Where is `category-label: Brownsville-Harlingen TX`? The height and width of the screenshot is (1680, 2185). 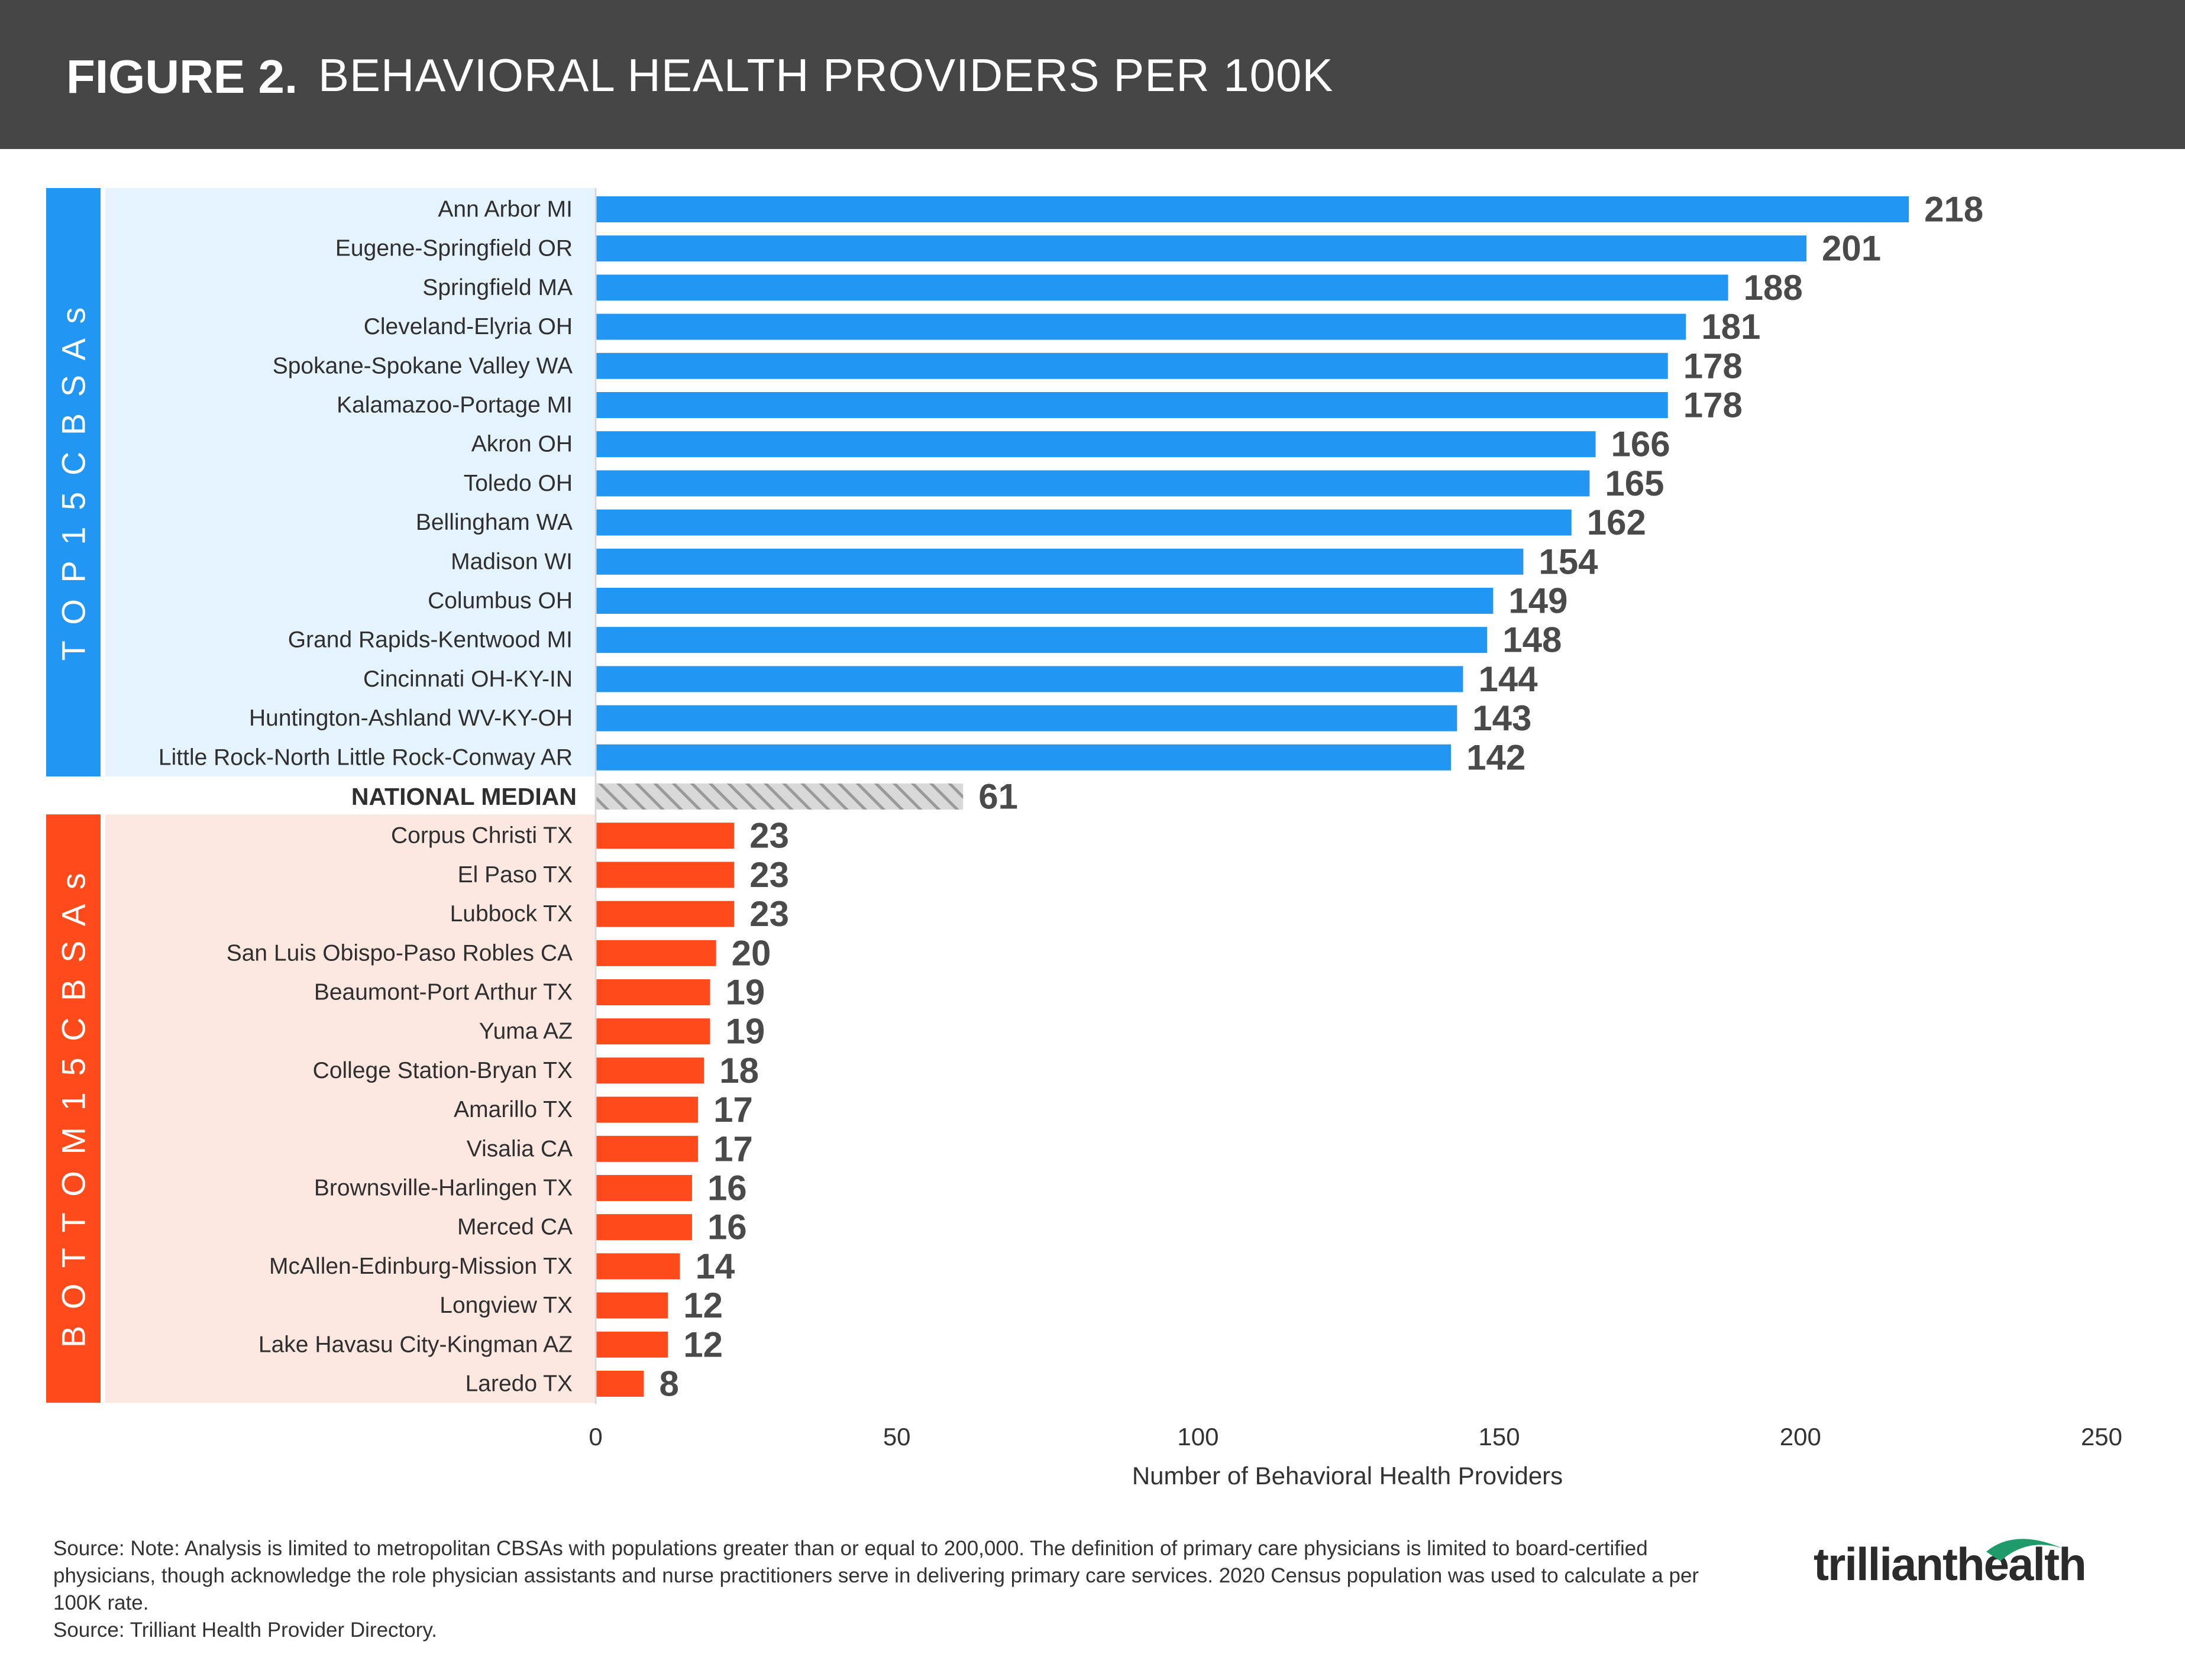 category-label: Brownsville-Harlingen TX is located at coordinates (443, 1188).